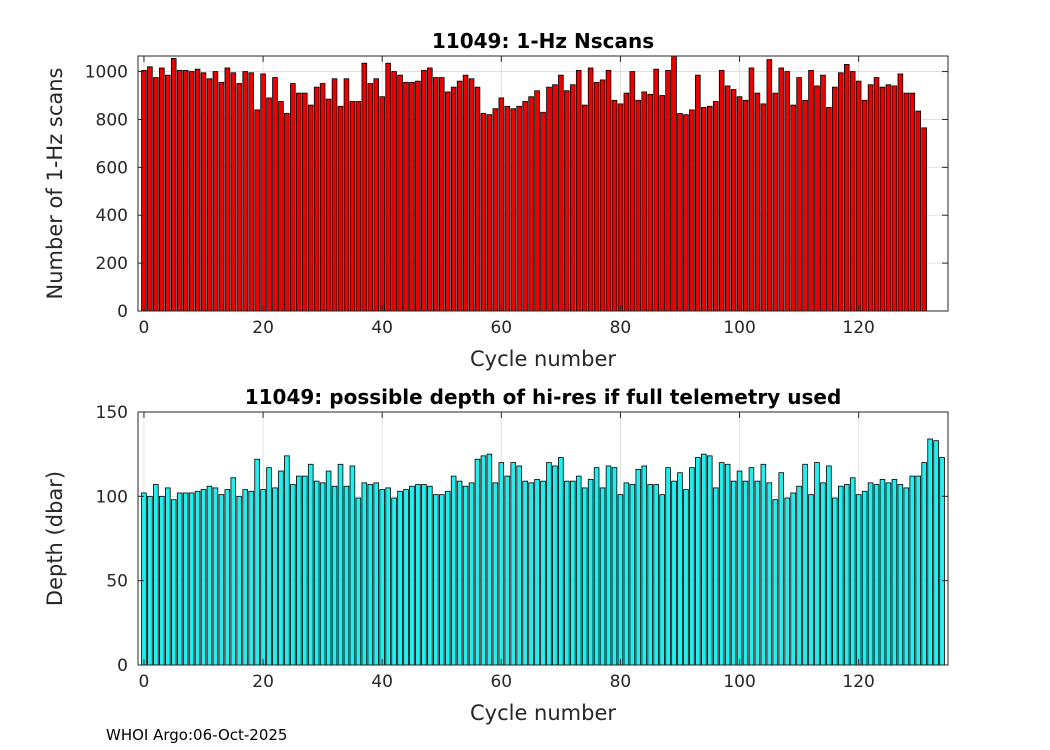  I want to click on y-tick-label: 400, so click(112, 216).